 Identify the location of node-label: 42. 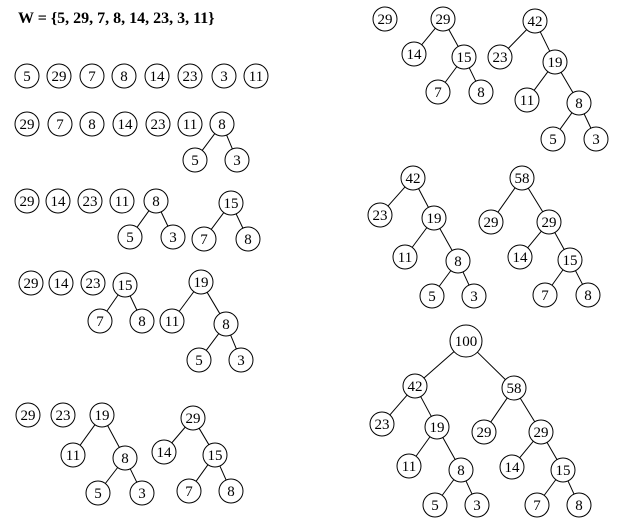
(535, 22).